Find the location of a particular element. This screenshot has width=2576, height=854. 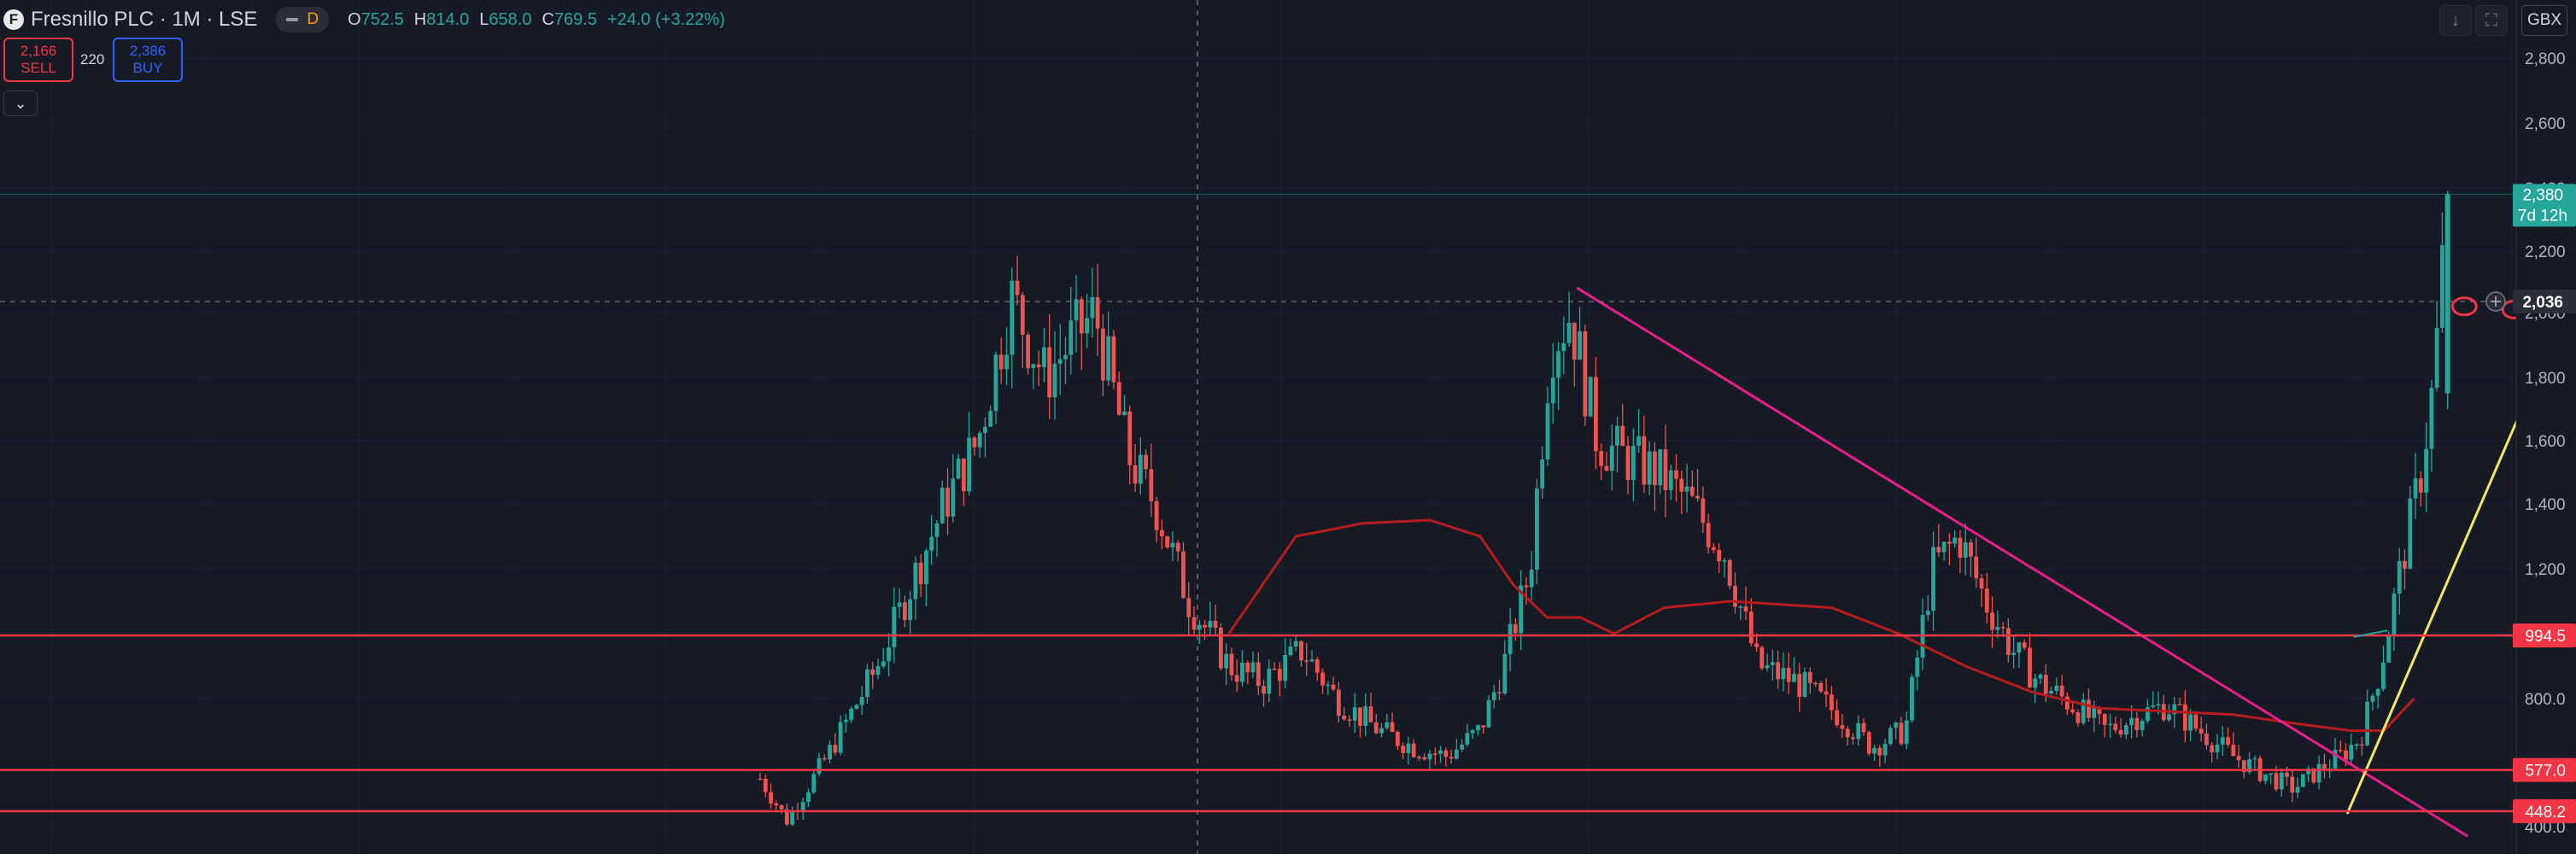

fullscreen-icon: ⛶ is located at coordinates (2491, 20).